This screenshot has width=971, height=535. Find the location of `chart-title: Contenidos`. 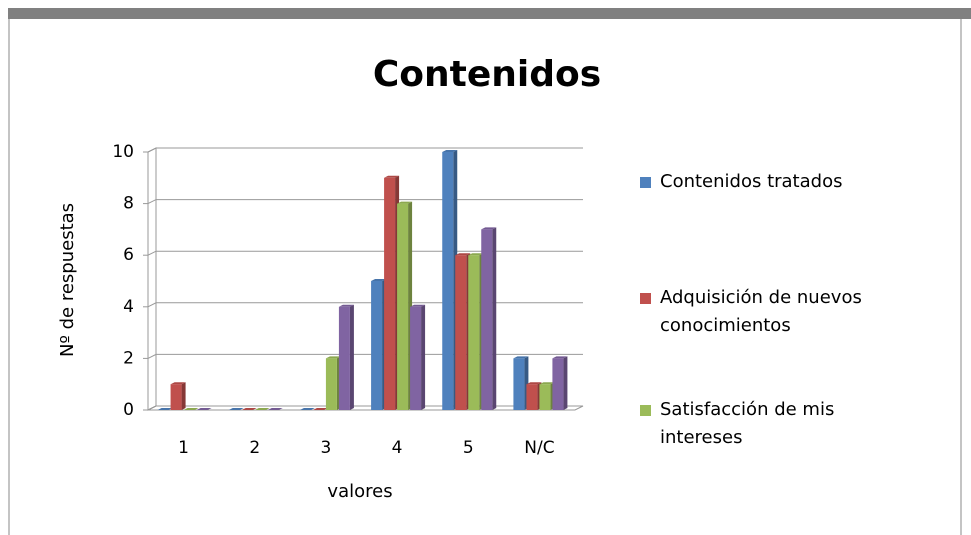

chart-title: Contenidos is located at coordinates (487, 74).